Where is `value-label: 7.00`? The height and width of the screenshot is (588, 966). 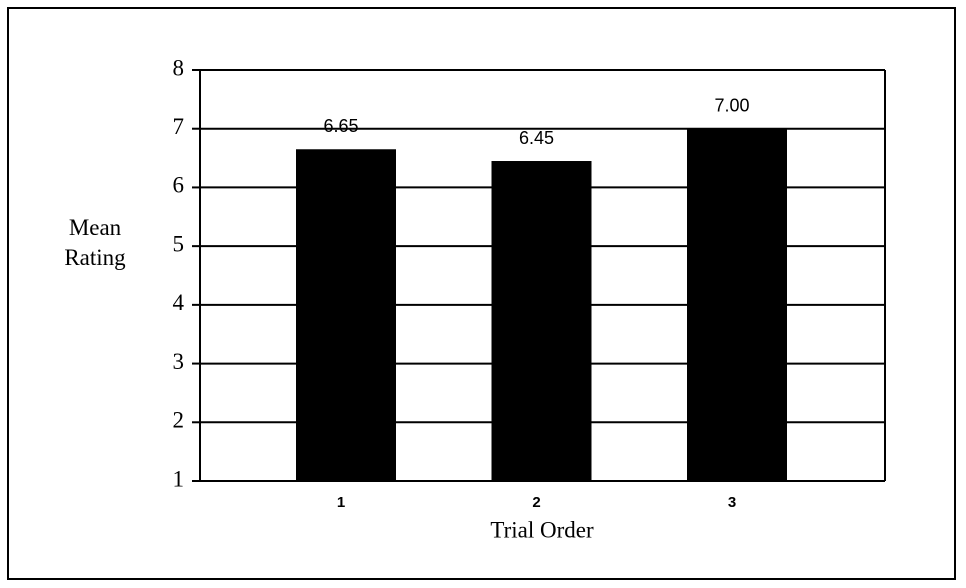 value-label: 7.00 is located at coordinates (731, 105).